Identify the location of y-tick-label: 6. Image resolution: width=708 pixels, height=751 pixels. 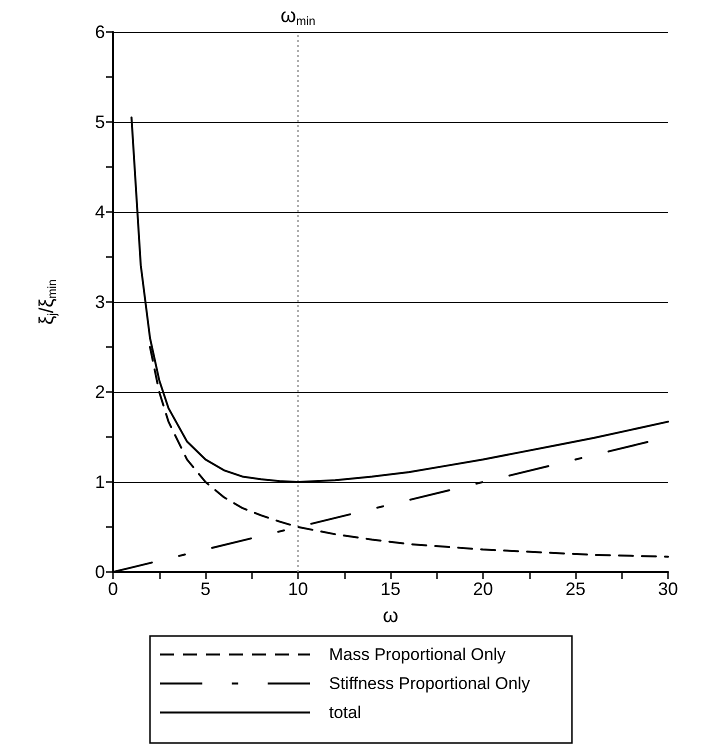
(99, 32).